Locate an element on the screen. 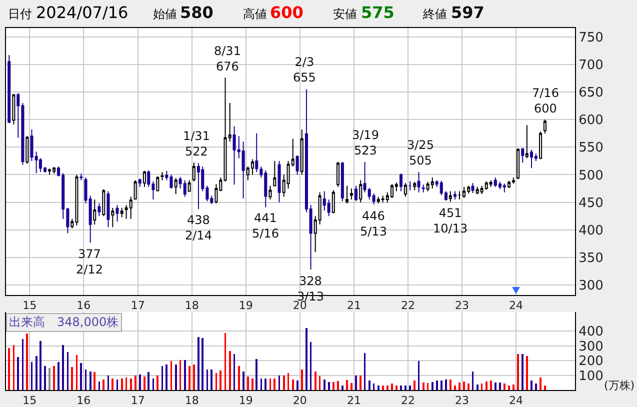  text: 高値 is located at coordinates (255, 14).